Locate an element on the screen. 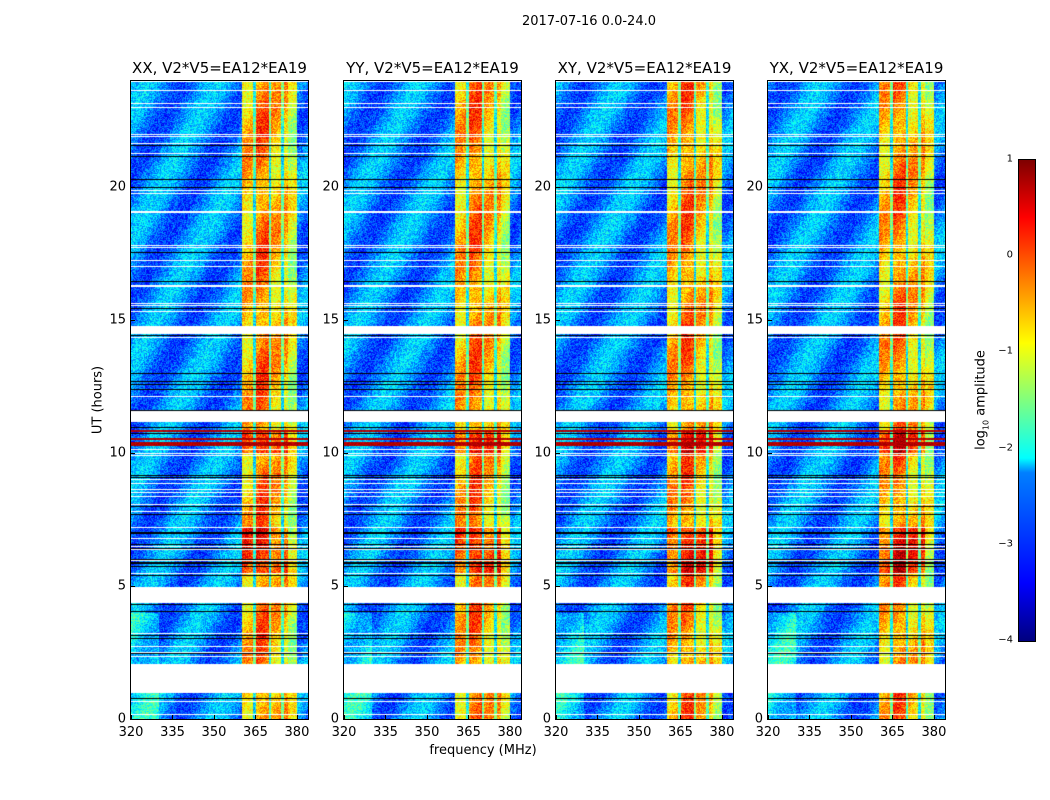 This screenshot has height=800, width=1050. colorbar-label: log10 amplitude is located at coordinates (982, 400).